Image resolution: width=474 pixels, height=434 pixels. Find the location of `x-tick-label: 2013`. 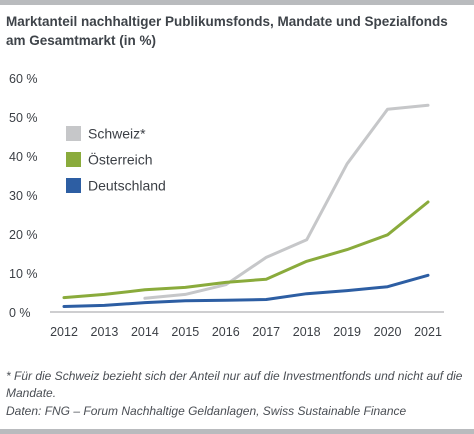

x-tick-label: 2013 is located at coordinates (105, 332).